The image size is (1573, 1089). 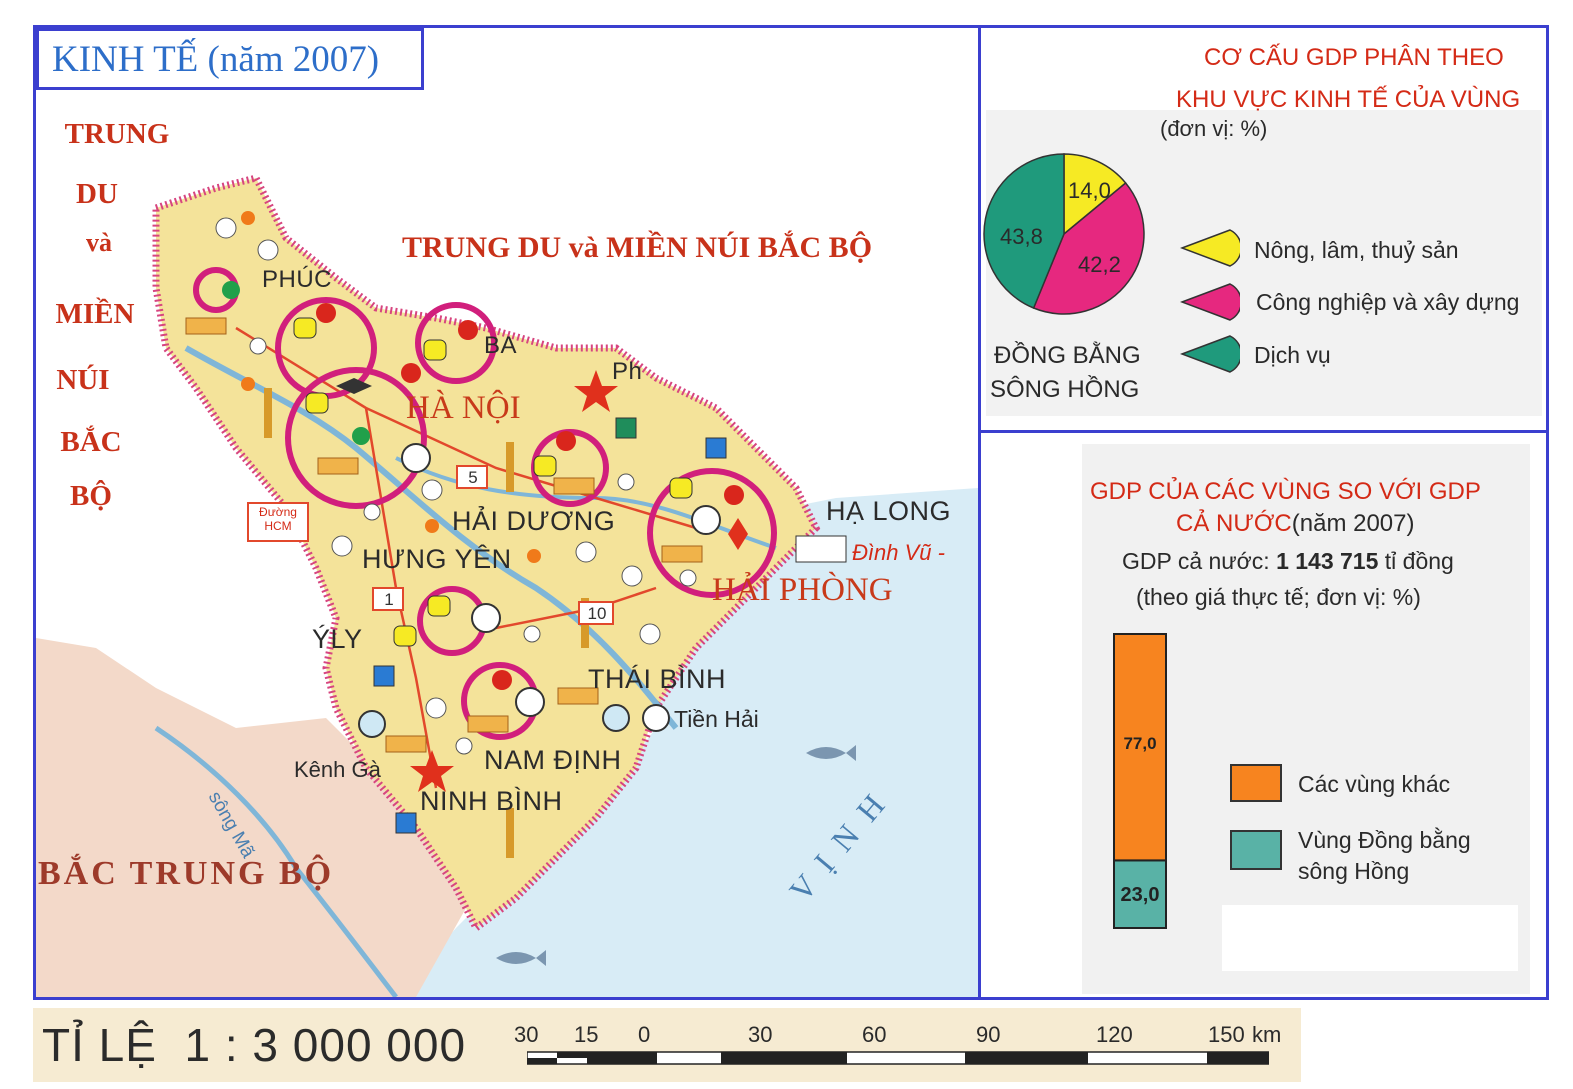 I want to click on fish-icon, so click(x=831, y=753).